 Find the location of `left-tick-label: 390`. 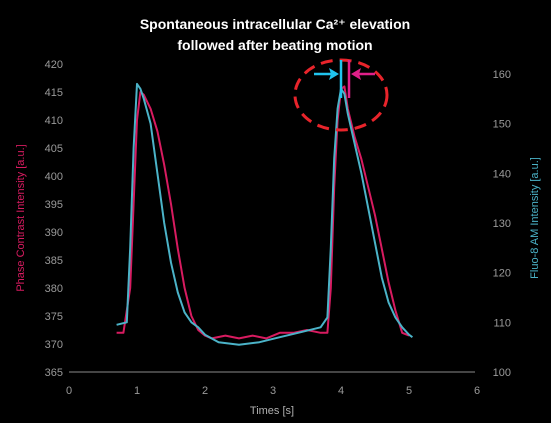

left-tick-label: 390 is located at coordinates (54, 233).